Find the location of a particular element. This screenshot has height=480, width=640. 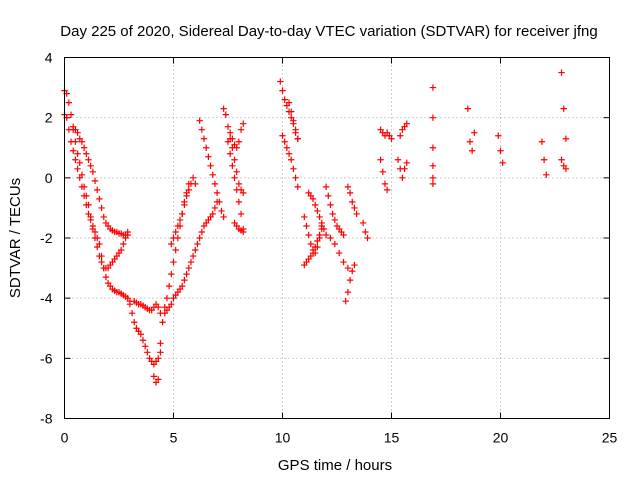

y-tick-label: 4 is located at coordinates (49, 58).